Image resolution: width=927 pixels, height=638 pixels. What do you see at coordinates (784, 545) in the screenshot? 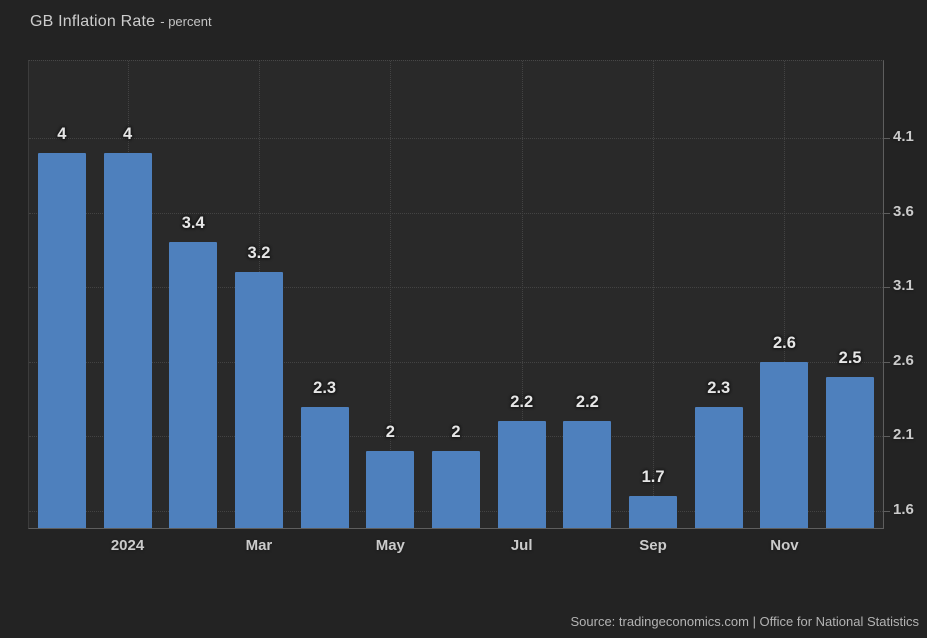
I see `x-axis-label: Nov` at bounding box center [784, 545].